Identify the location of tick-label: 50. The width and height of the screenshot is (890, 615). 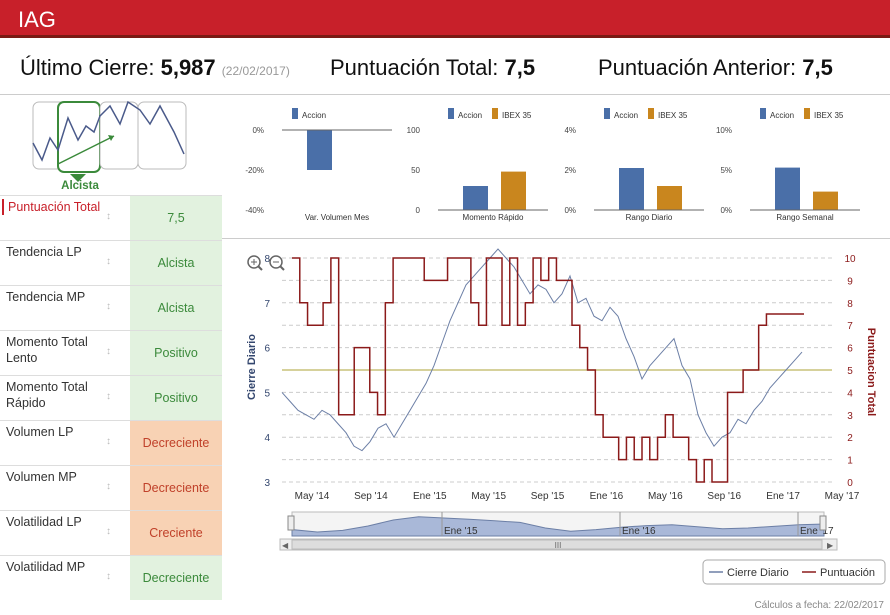
(415, 170).